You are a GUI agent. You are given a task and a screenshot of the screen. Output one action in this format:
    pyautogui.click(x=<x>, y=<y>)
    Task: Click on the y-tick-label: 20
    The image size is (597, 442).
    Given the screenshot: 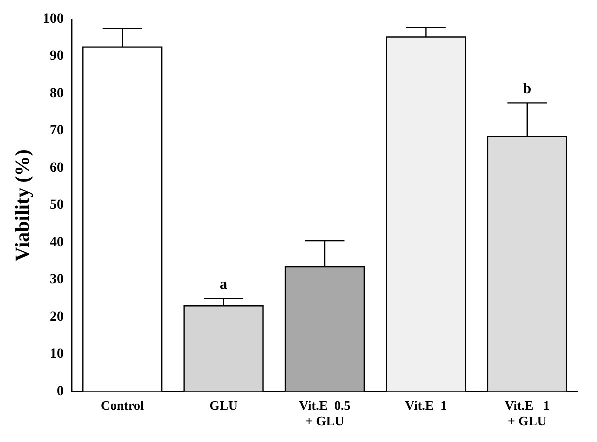 What is the action you would take?
    pyautogui.click(x=57, y=317)
    